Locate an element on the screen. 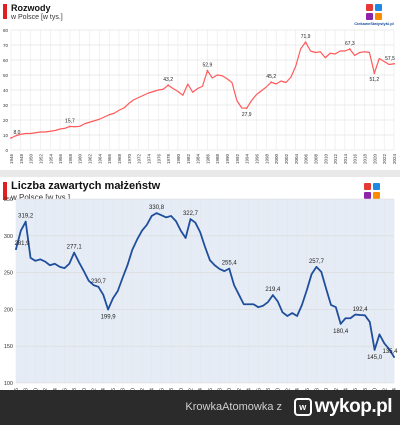  x-tick-label: 1992 is located at coordinates (237, 159).